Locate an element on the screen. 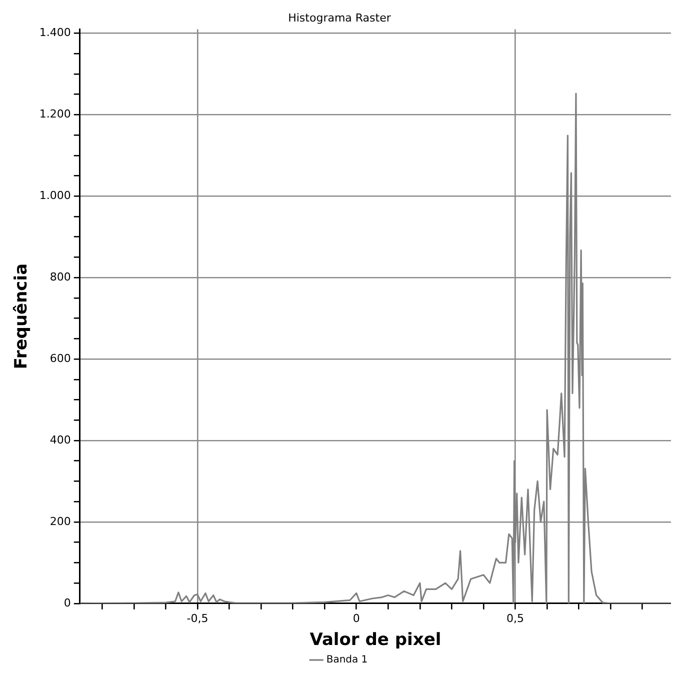 This screenshot has height=685, width=679. y-tick-label: 0 is located at coordinates (67, 603).